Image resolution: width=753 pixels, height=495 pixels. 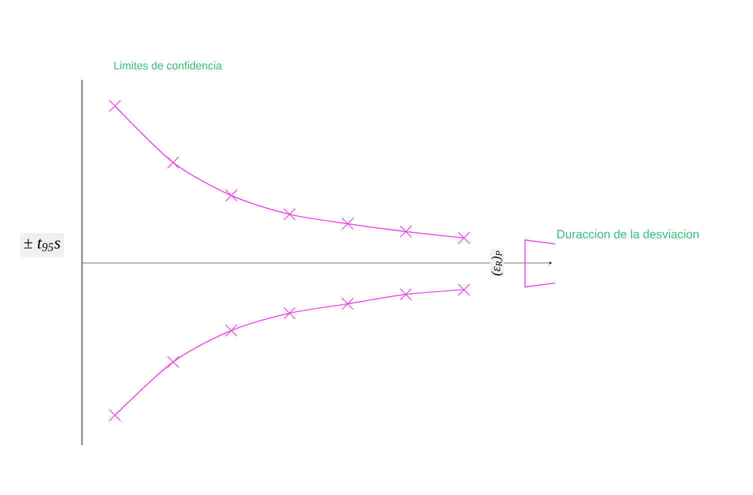 I want to click on annotation: (ε$_{R}$)$_{P}$, so click(x=497, y=263).